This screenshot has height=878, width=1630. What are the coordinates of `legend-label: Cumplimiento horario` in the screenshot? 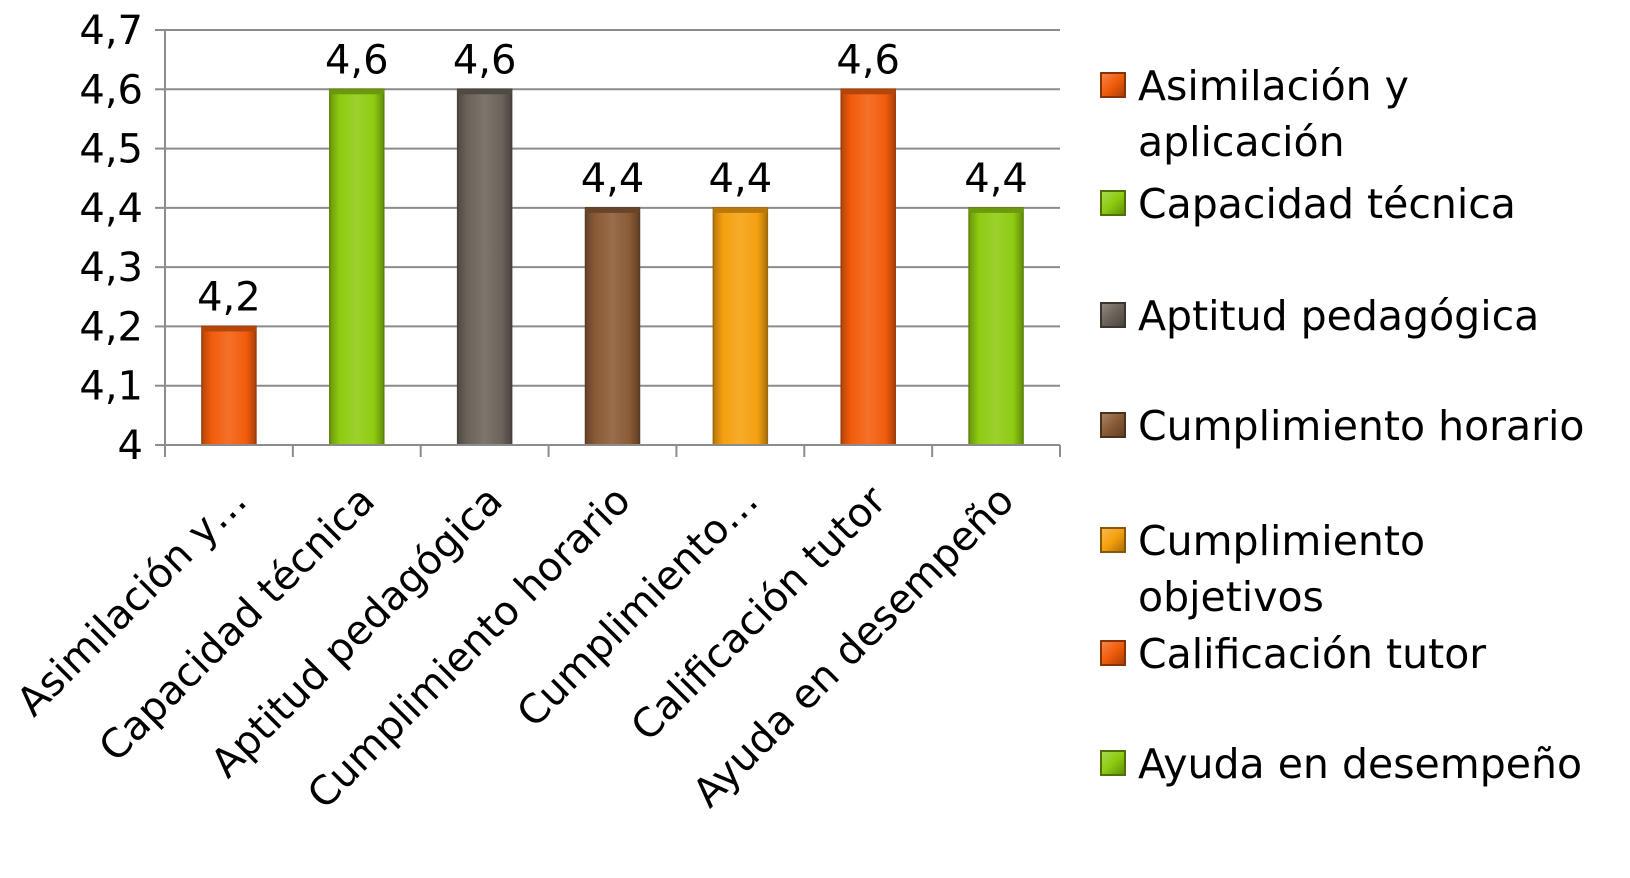 It's located at (1361, 426).